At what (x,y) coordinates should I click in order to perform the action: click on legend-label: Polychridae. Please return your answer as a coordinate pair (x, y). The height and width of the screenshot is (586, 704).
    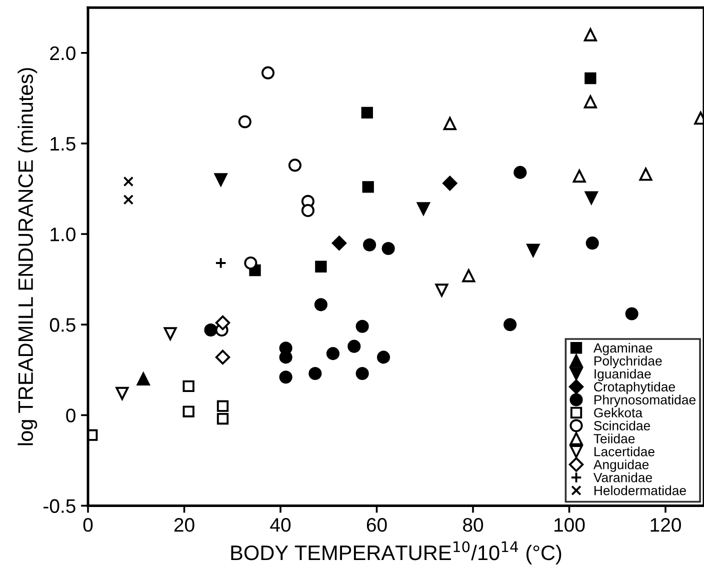
    Looking at the image, I should click on (628, 362).